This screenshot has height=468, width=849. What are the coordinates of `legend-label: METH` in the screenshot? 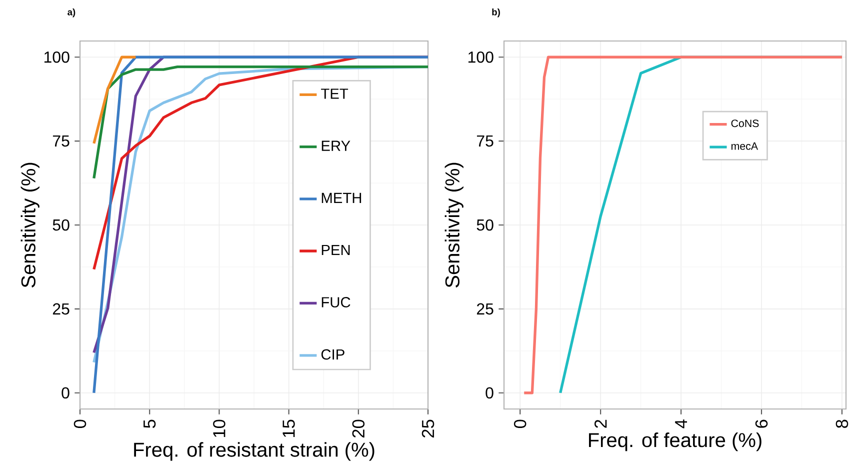 It's located at (342, 197).